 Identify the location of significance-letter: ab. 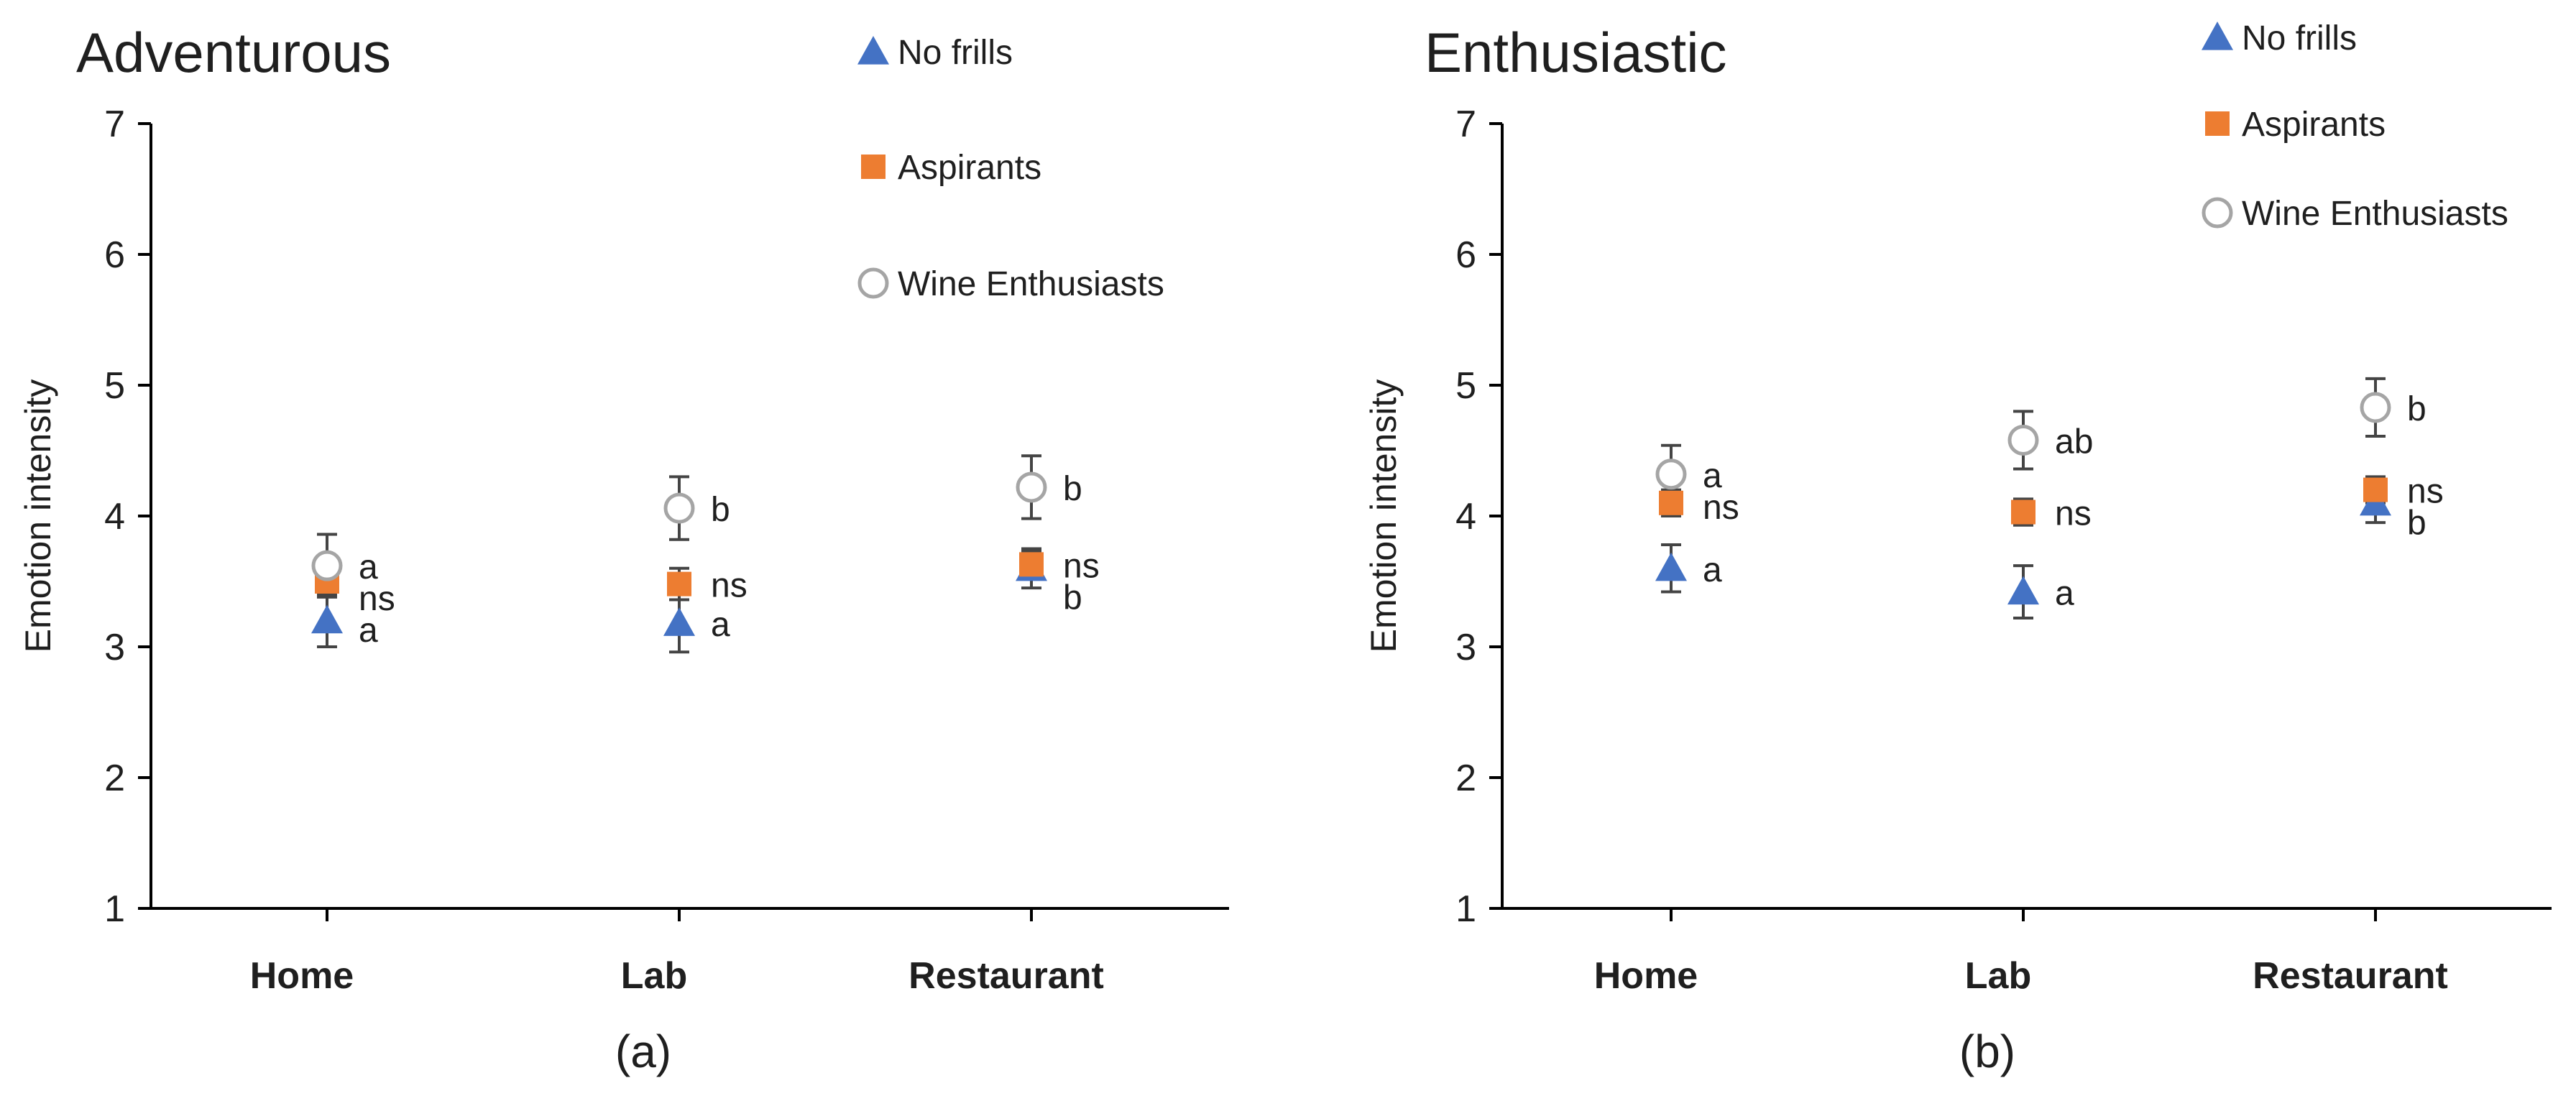
(2074, 442).